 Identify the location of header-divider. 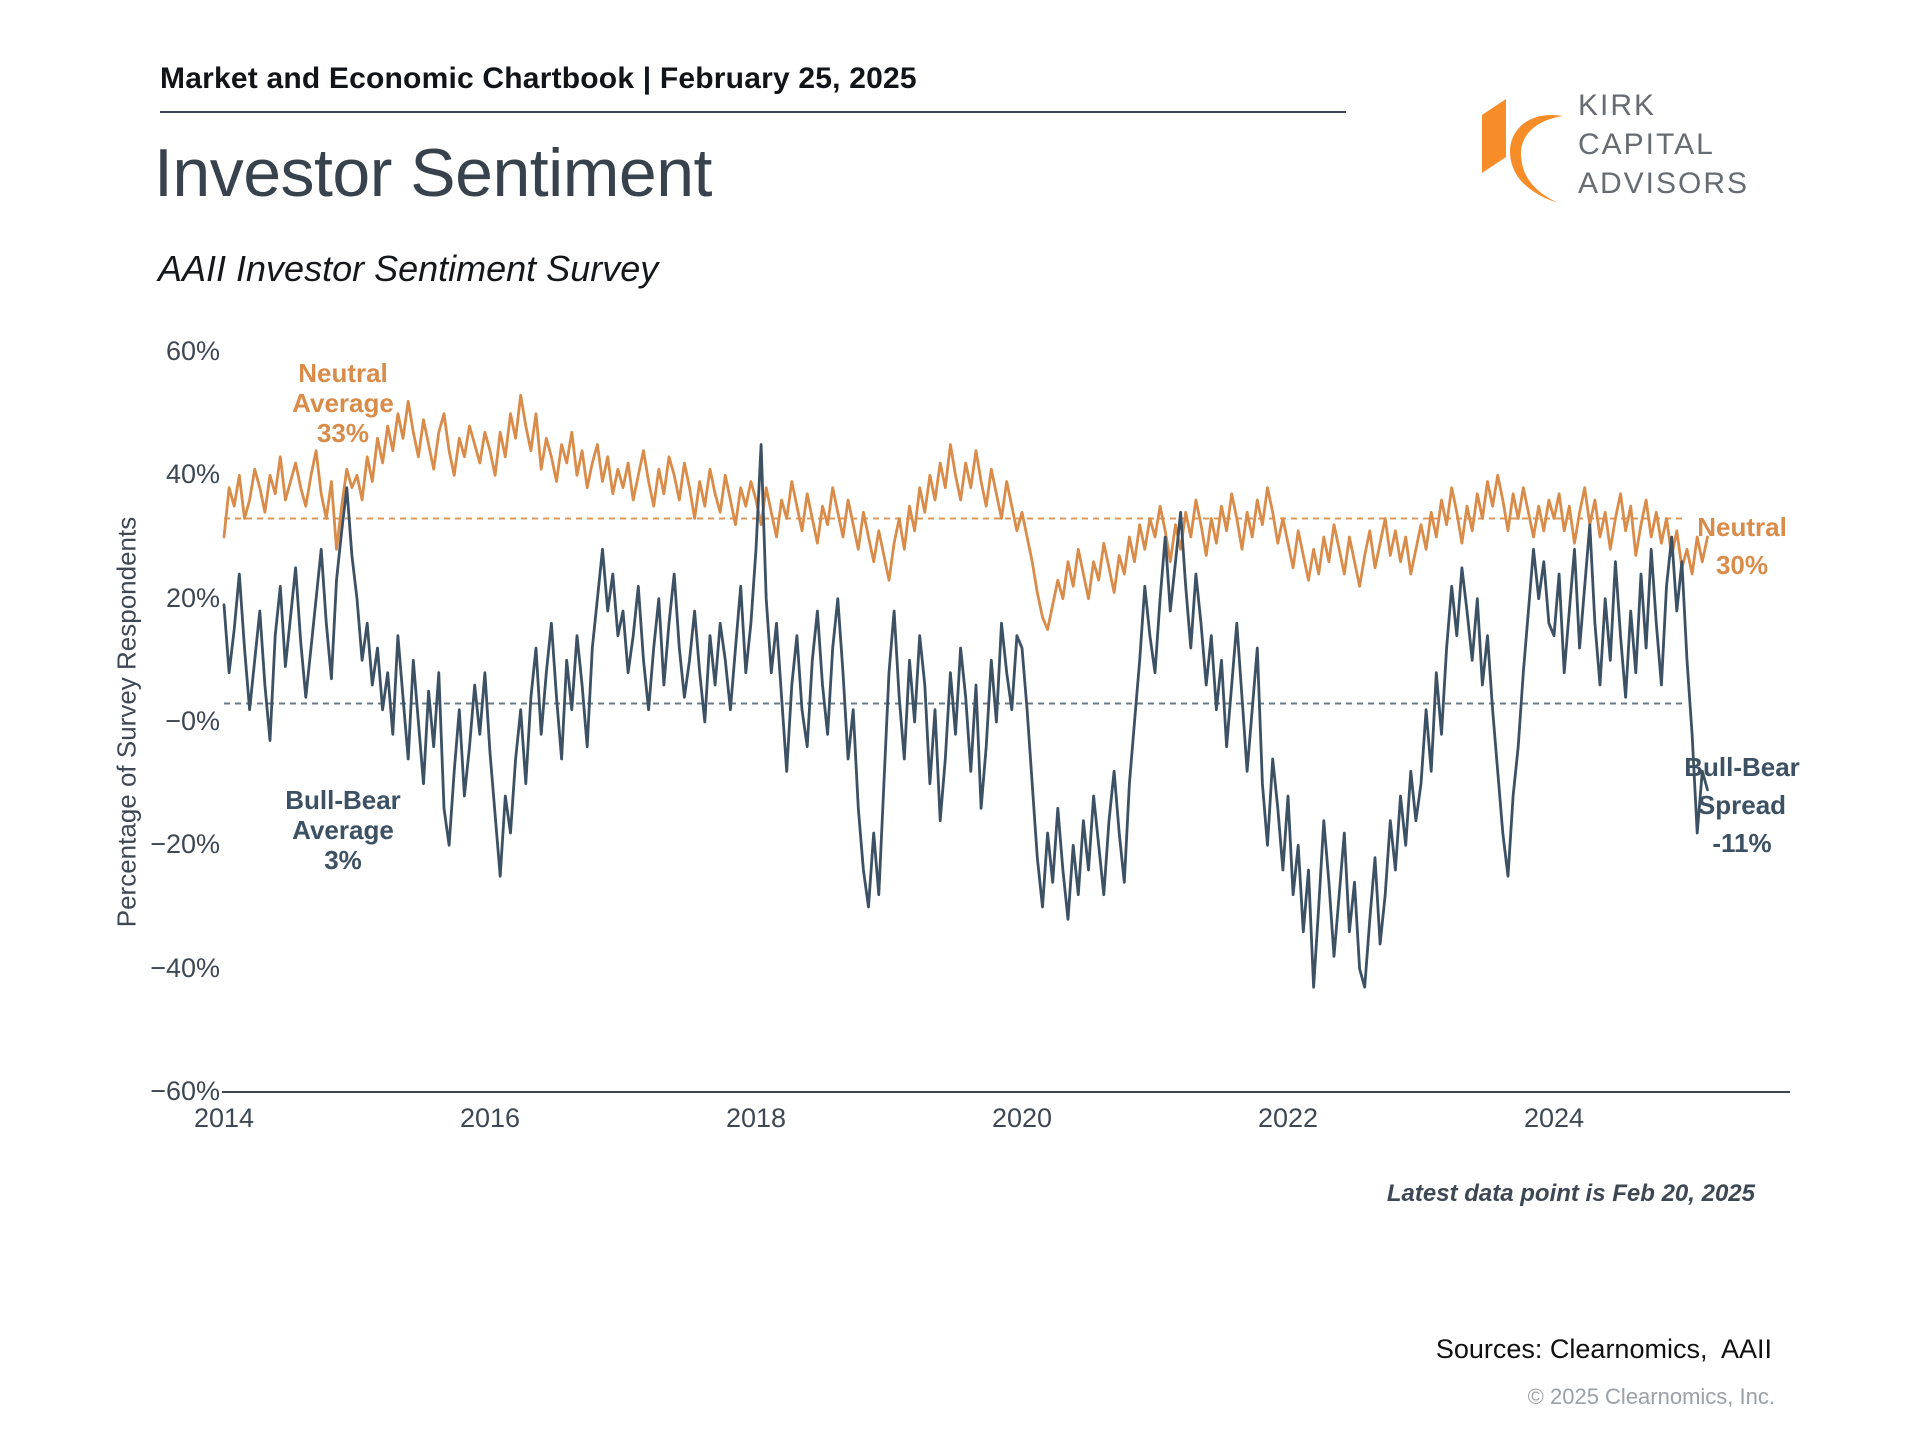
(753, 112).